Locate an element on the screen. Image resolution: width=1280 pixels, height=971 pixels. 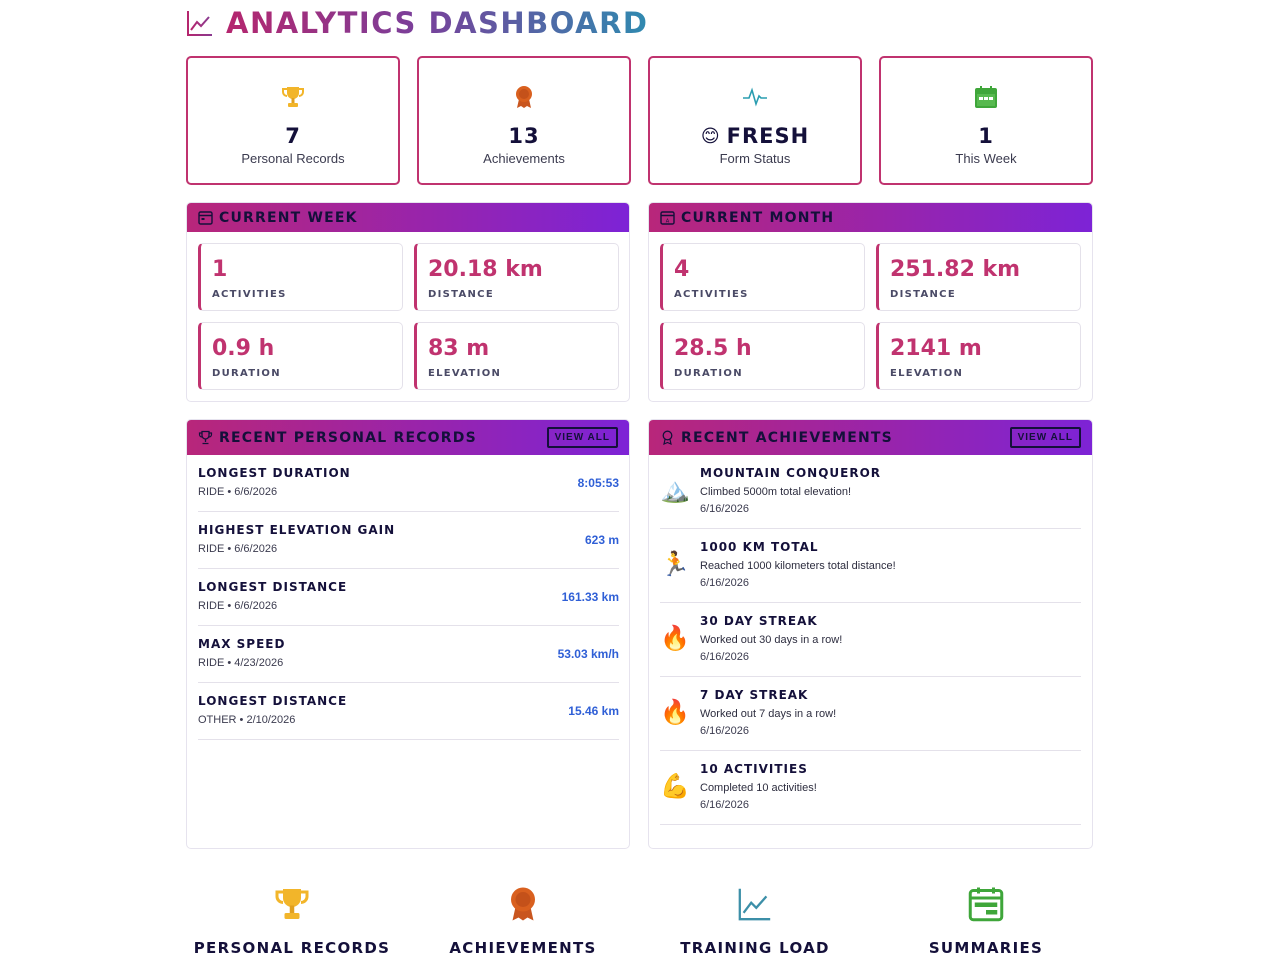
metric-card-distance: 20.18 km DISTANCE is located at coordinates (516, 277).